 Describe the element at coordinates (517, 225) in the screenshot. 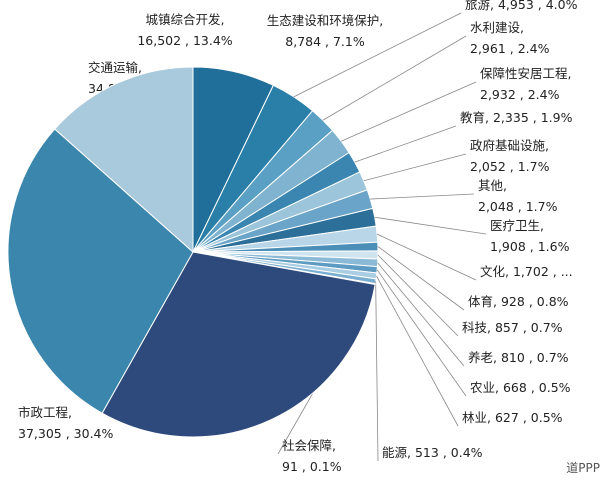

I see `category-label: 医疗卫生,` at that location.